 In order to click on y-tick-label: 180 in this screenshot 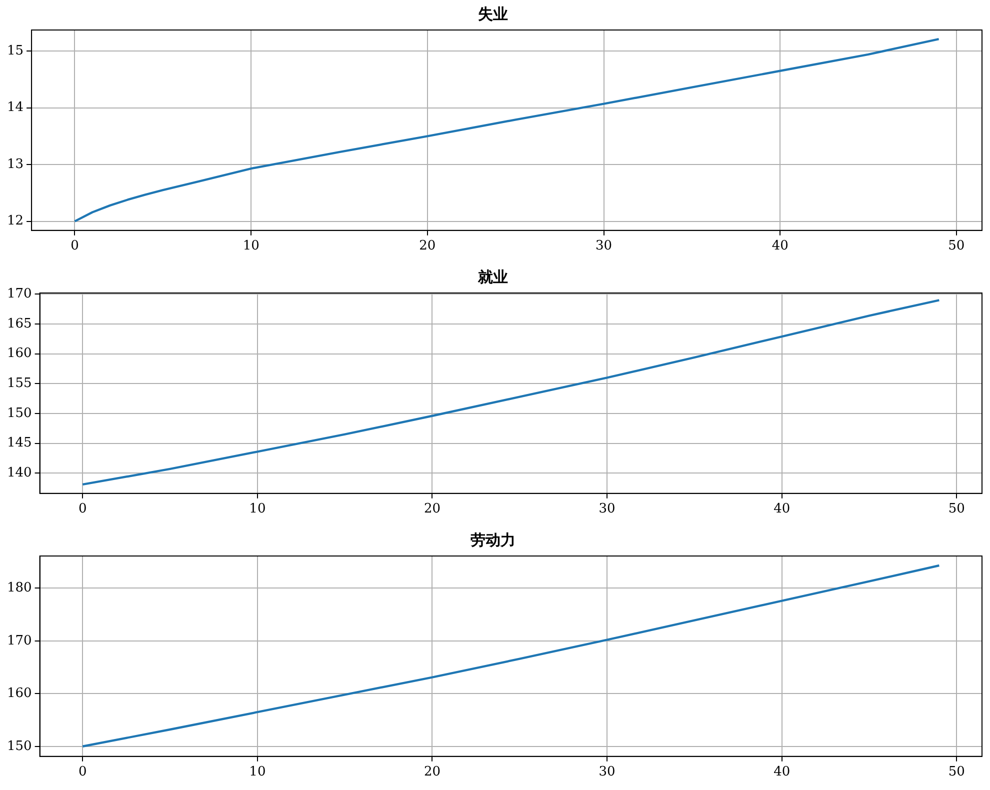, I will do `click(19, 588)`.